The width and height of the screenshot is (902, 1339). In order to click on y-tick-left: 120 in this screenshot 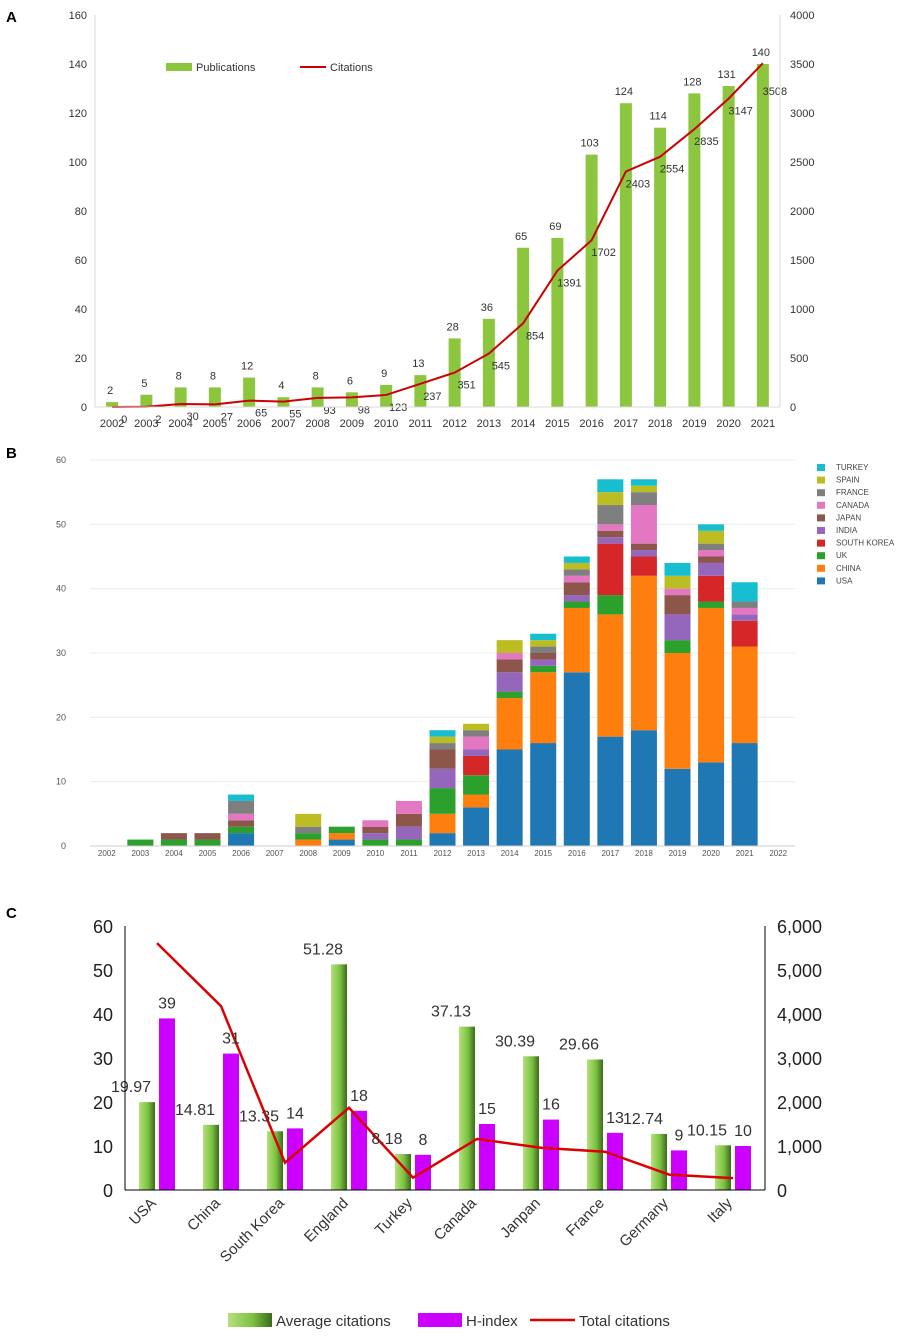, I will do `click(78, 114)`.